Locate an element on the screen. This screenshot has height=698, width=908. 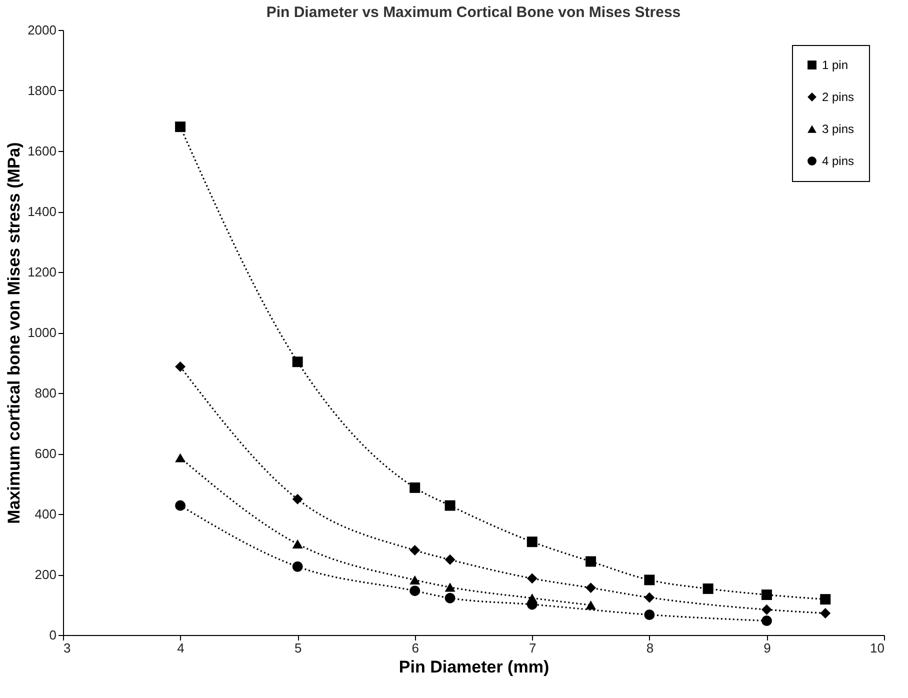
legend-label: 2 pins is located at coordinates (838, 97).